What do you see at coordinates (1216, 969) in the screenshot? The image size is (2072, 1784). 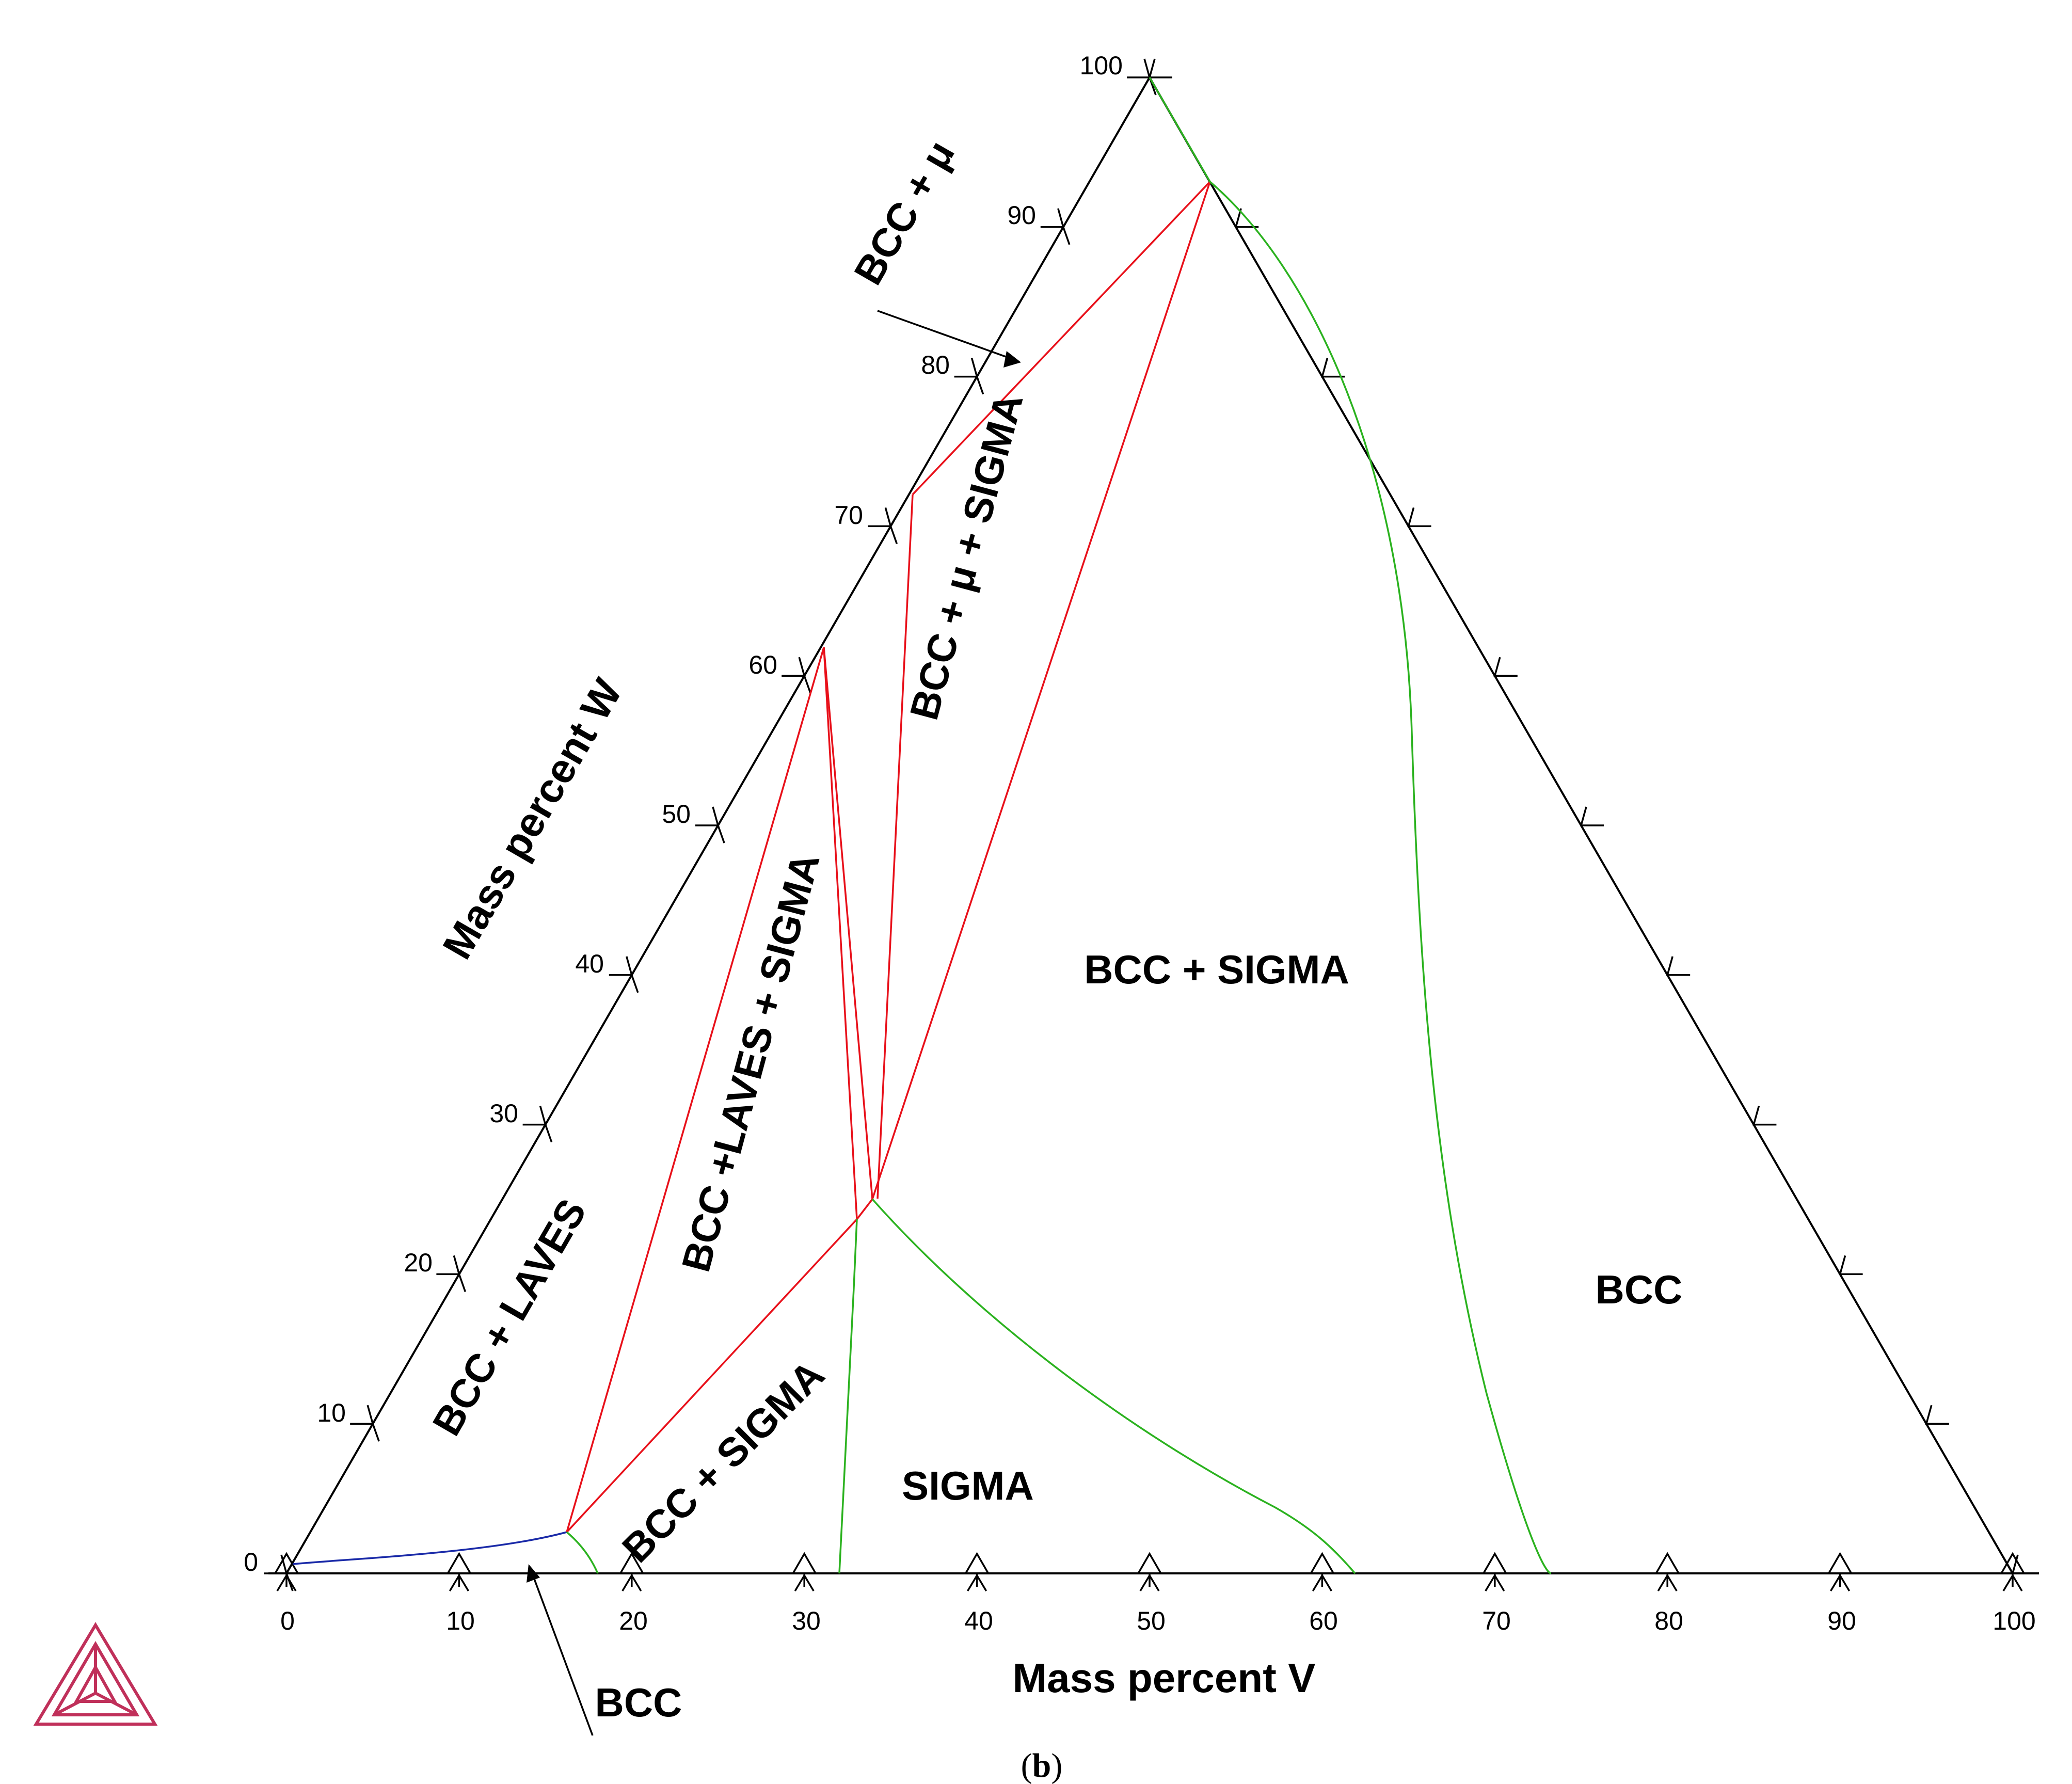 I see `label-bcc-sigma-large: BCC + SIGMA` at bounding box center [1216, 969].